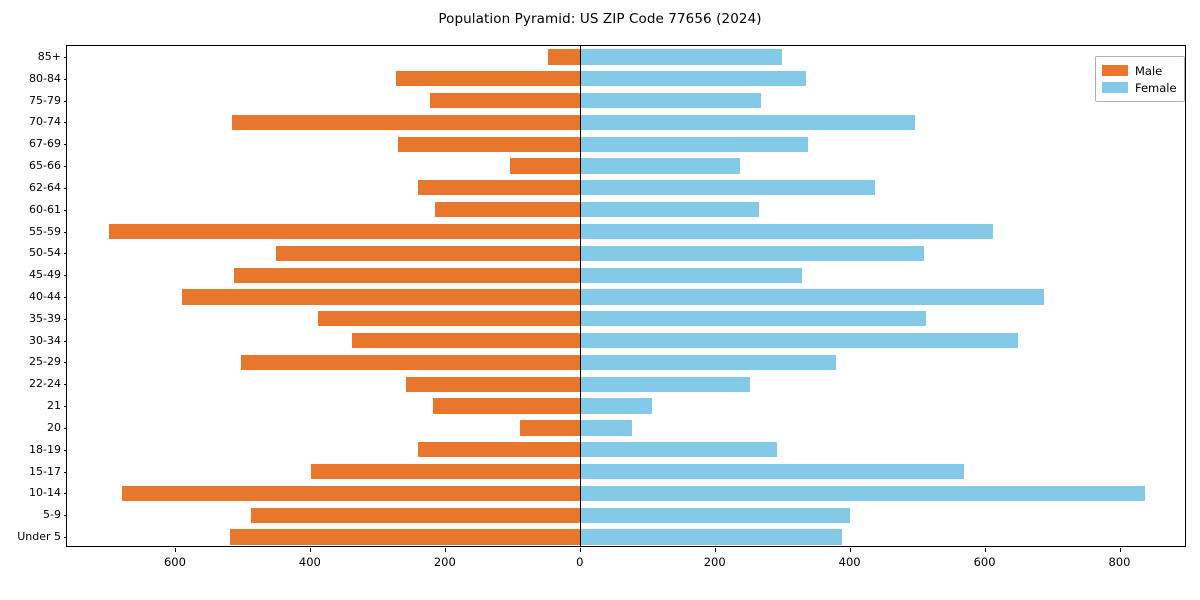  What do you see at coordinates (45, 122) in the screenshot?
I see `y-tick-label: 70-74` at bounding box center [45, 122].